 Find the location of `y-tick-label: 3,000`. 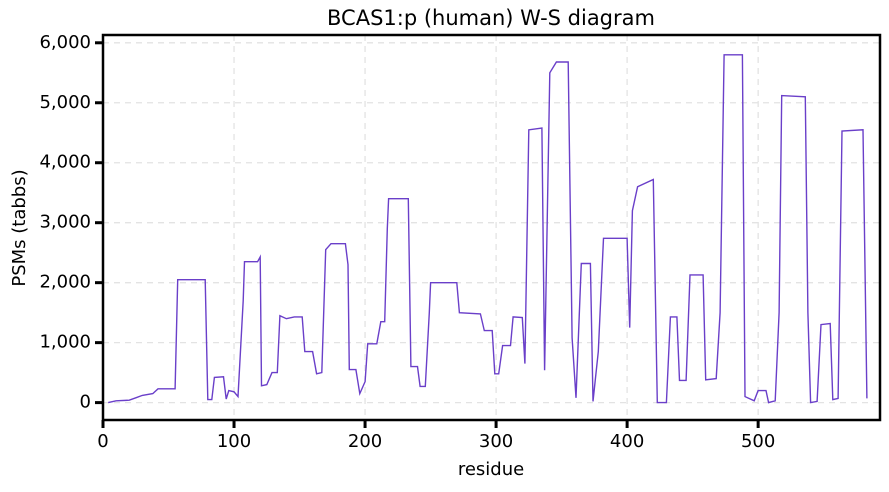

y-tick-label: 3,000 is located at coordinates (65, 222).